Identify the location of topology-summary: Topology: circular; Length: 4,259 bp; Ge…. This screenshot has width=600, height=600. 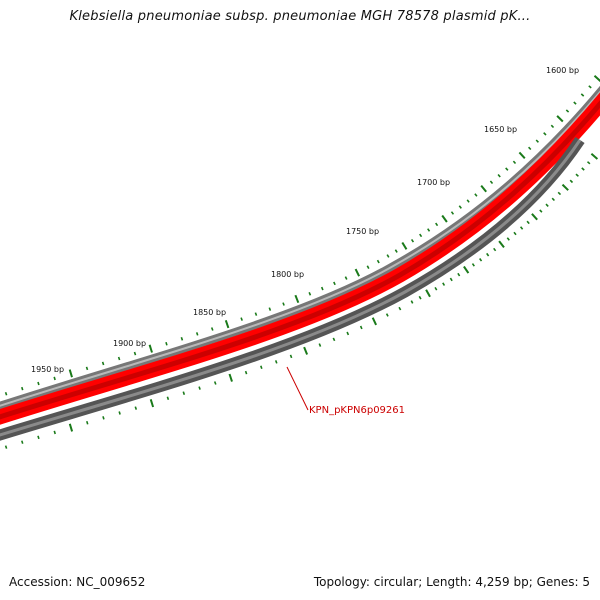
(451, 582).